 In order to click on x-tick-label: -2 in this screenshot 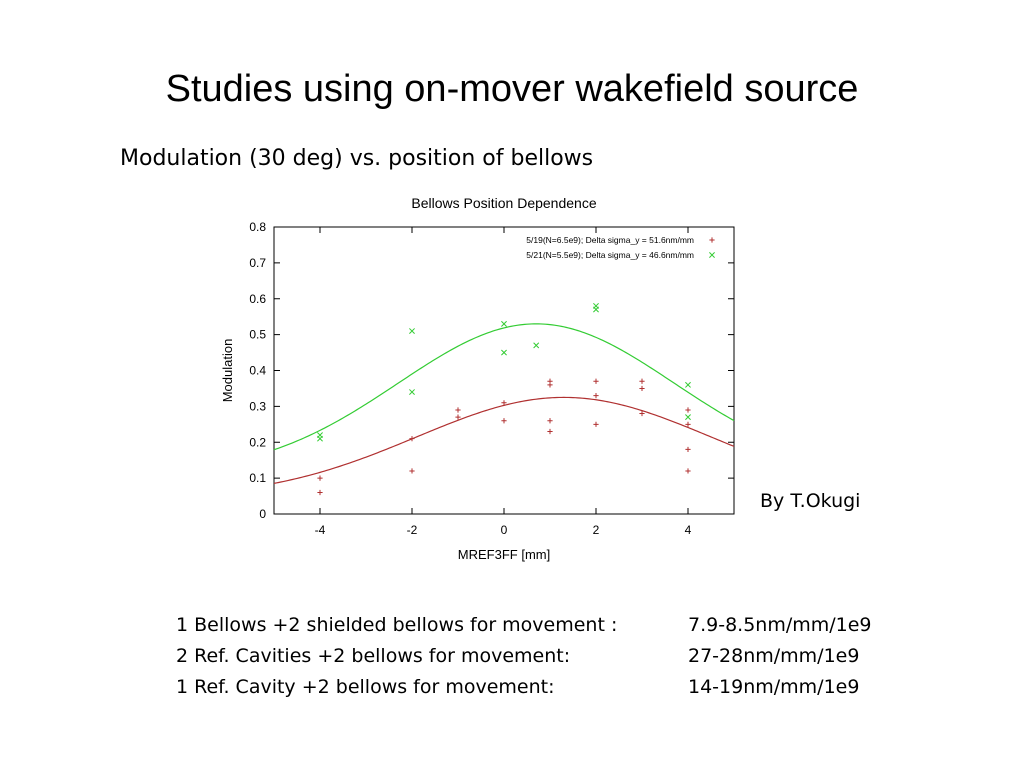, I will do `click(412, 530)`.